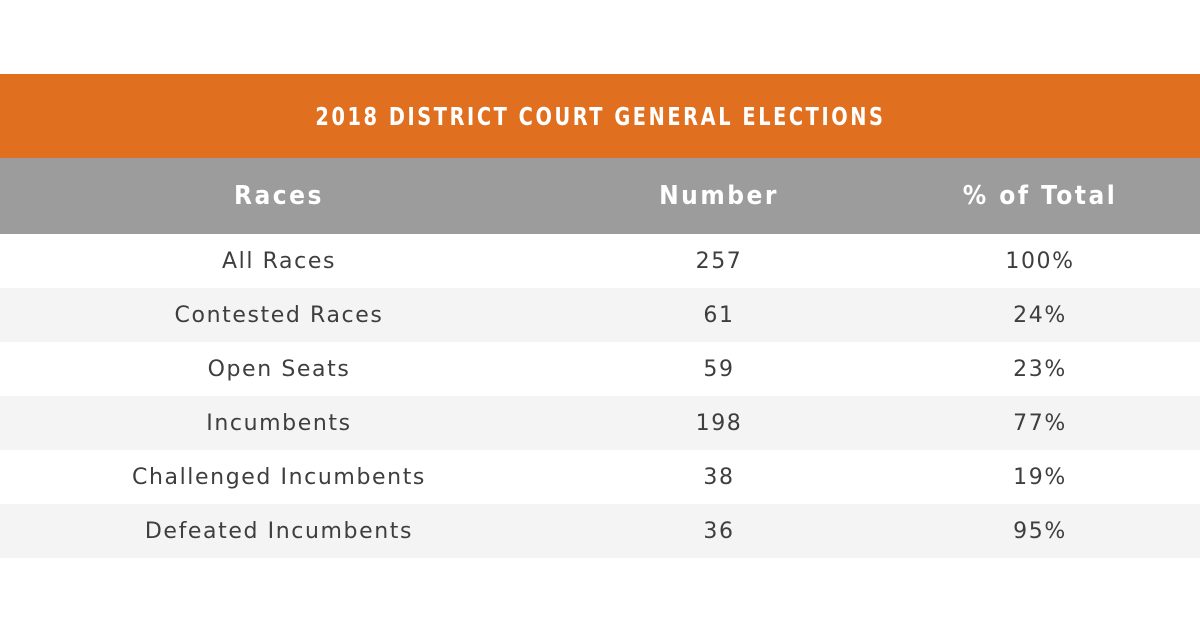  I want to click on table-title: 2018 DISTRICT COURT GENERAL ELECTIONS, so click(600, 116).